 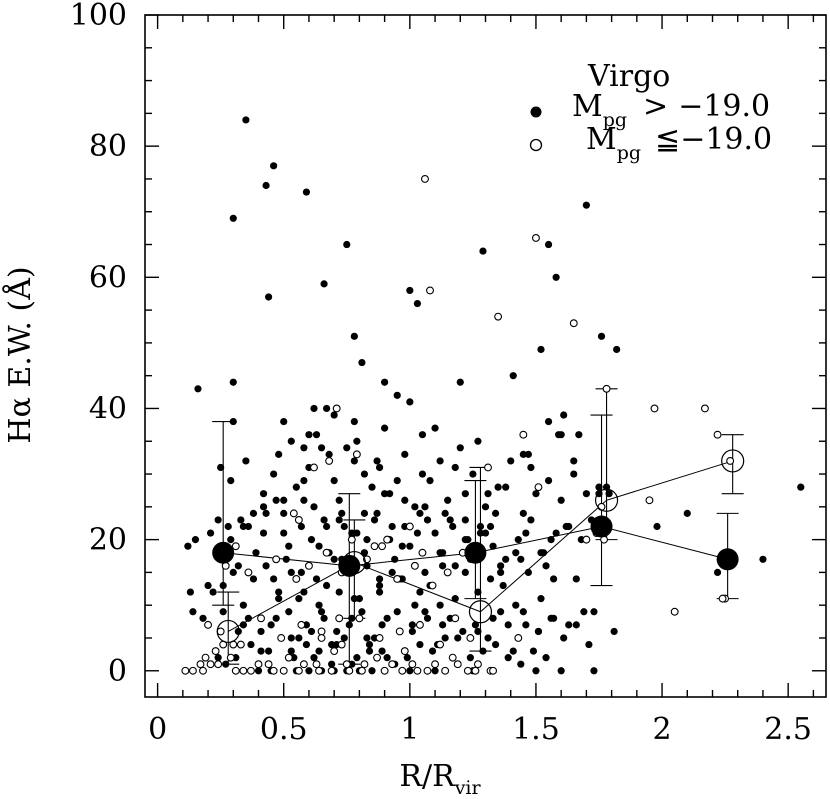 What do you see at coordinates (628, 76) in the screenshot?
I see `legend-title: Virgo` at bounding box center [628, 76].